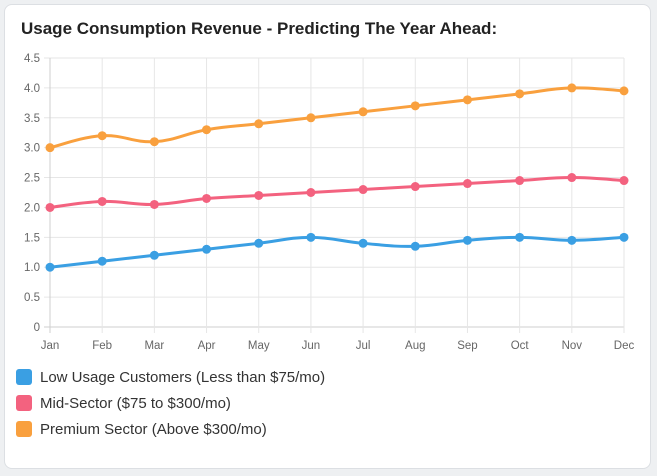 The image size is (657, 476). What do you see at coordinates (415, 346) in the screenshot?
I see `x-tick-label: Aug` at bounding box center [415, 346].